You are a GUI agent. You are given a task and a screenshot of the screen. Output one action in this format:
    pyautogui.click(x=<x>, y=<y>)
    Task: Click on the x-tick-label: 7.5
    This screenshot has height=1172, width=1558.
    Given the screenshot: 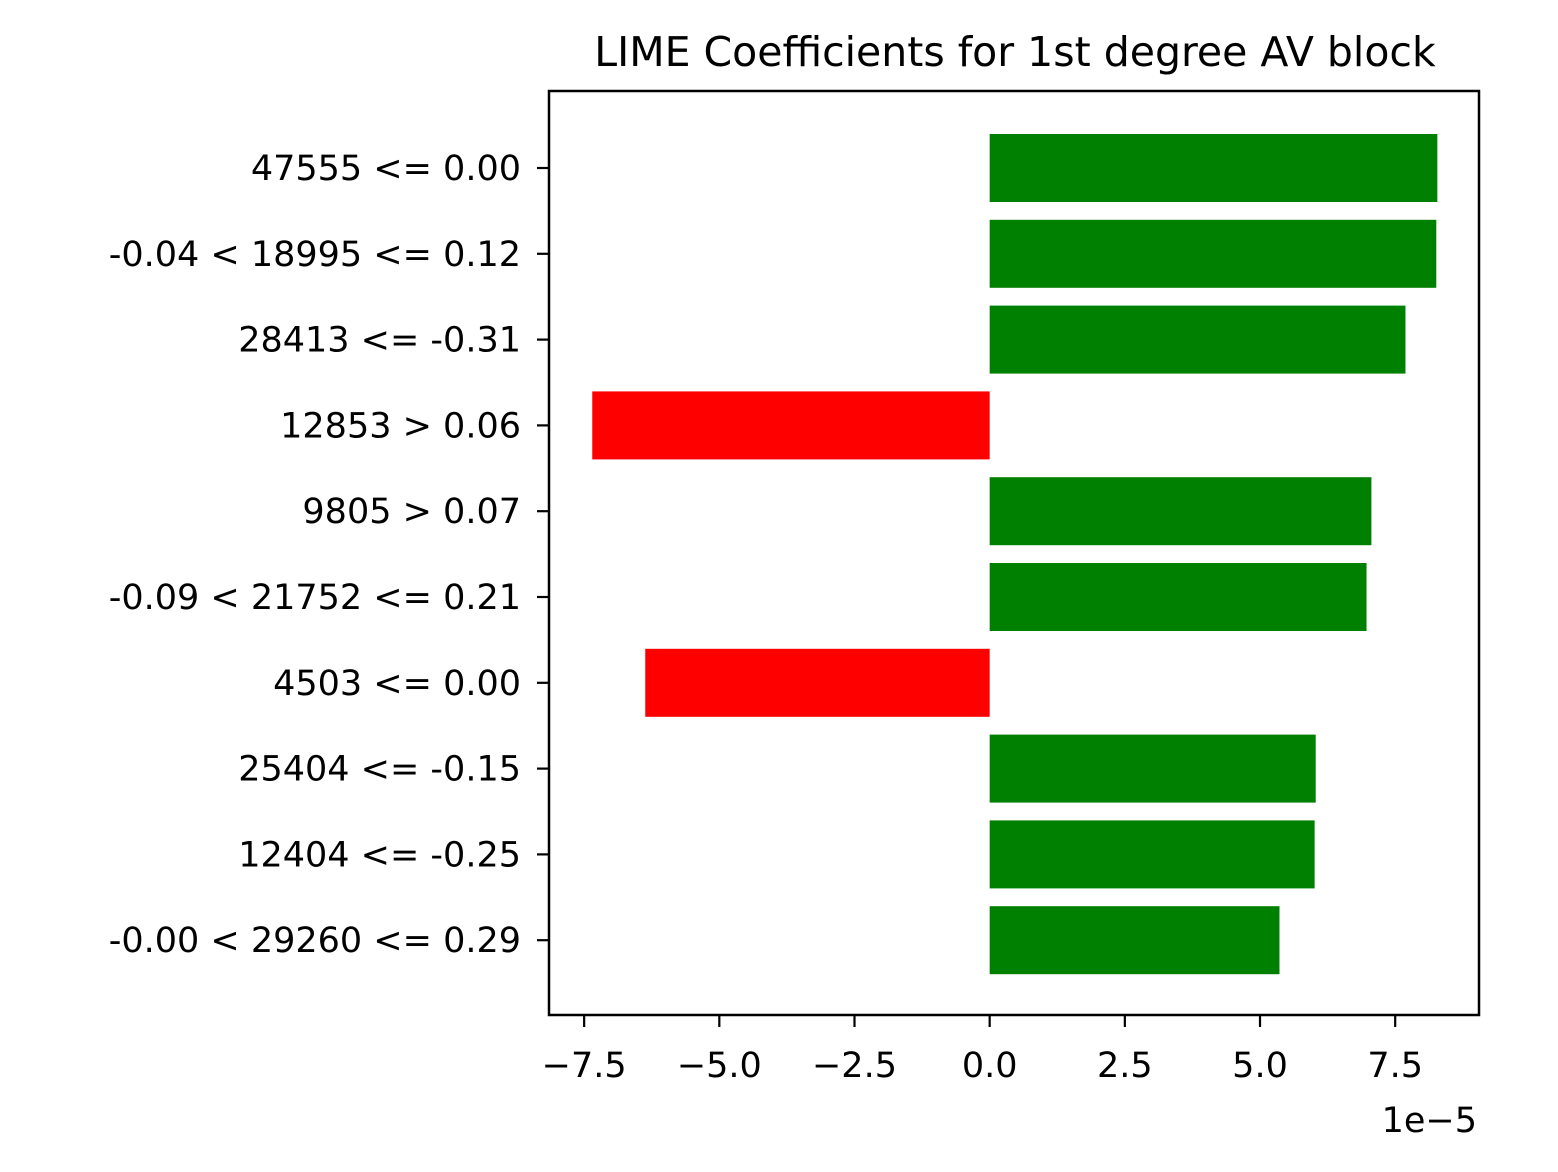 What is the action you would take?
    pyautogui.click(x=1395, y=1066)
    